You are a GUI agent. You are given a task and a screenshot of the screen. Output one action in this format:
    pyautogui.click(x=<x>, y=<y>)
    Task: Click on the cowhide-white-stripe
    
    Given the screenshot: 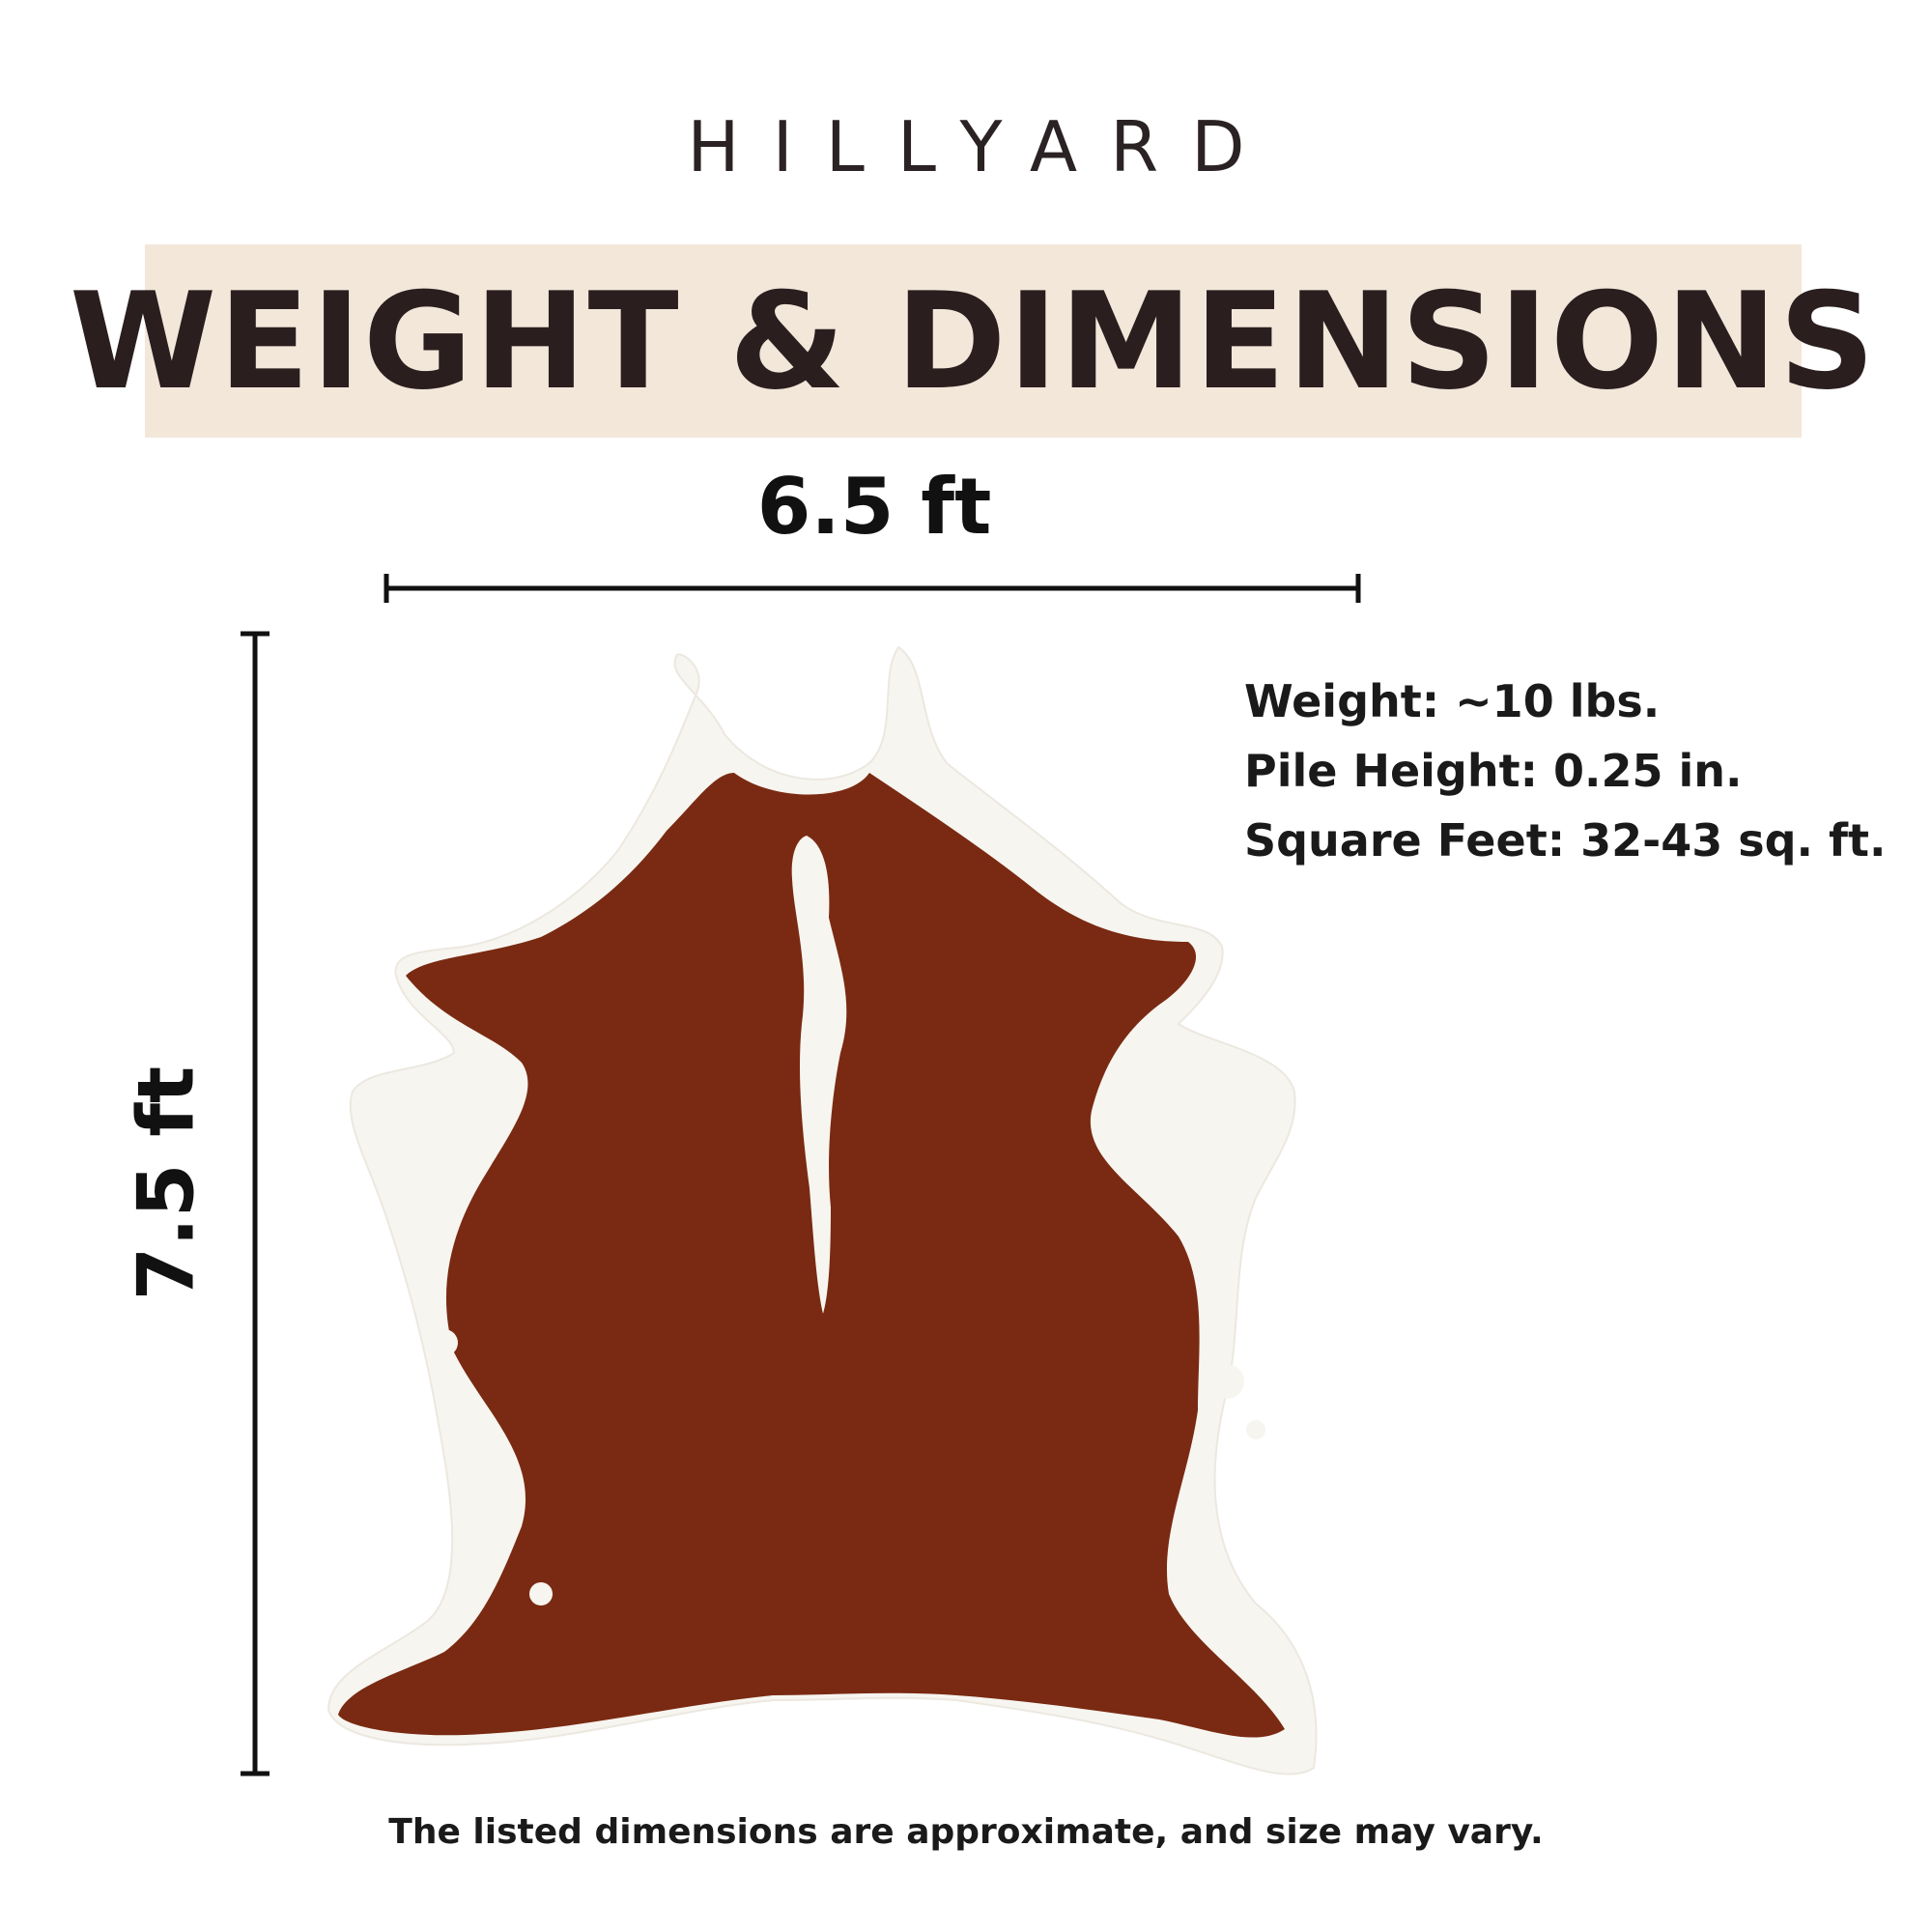 What is the action you would take?
    pyautogui.click(x=819, y=1075)
    